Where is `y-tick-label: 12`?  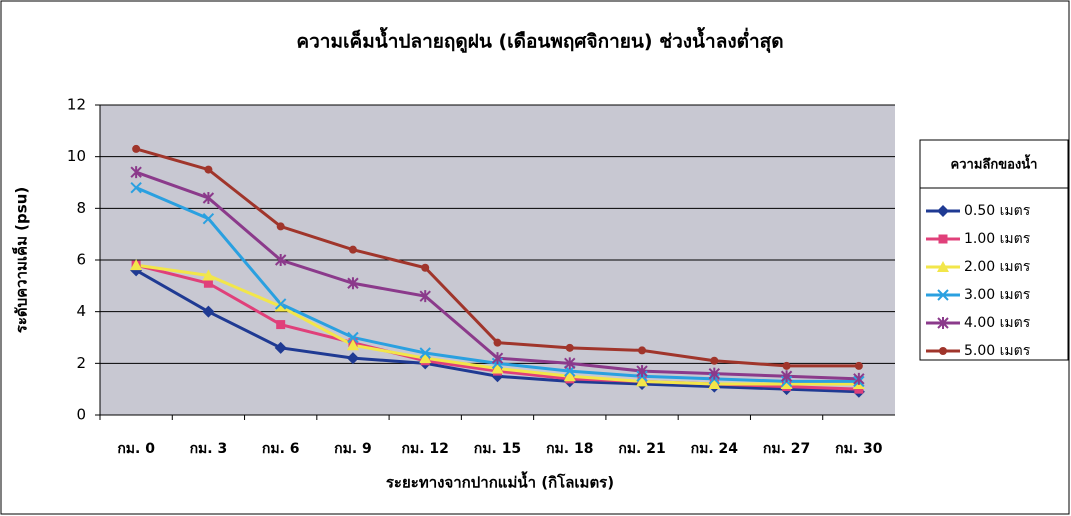 y-tick-label: 12 is located at coordinates (76, 105).